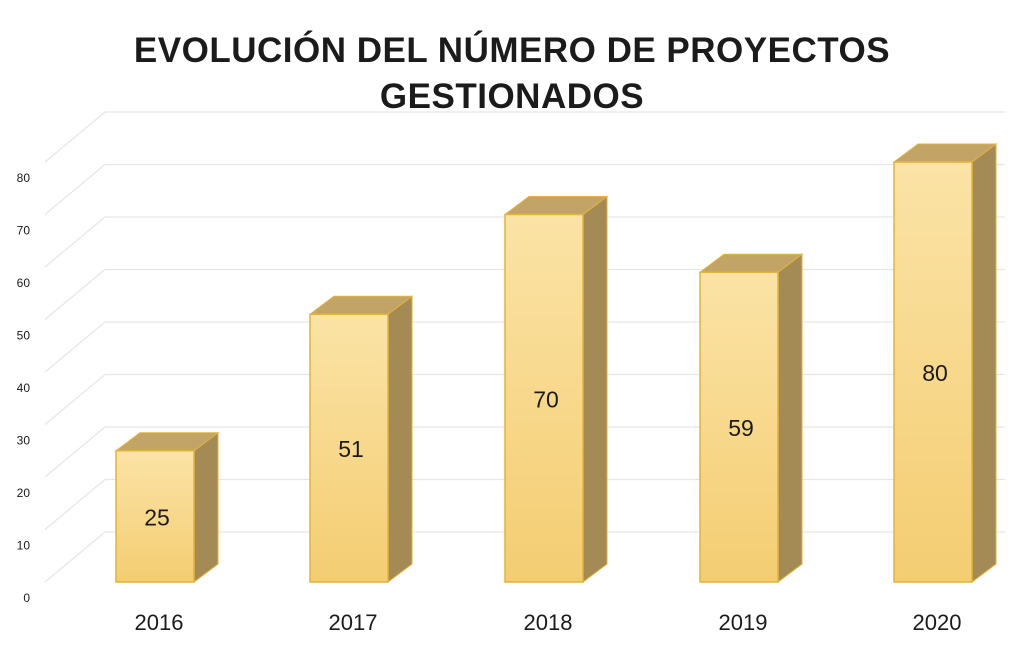  Describe the element at coordinates (24, 336) in the screenshot. I see `y-tick-label: 50` at that location.